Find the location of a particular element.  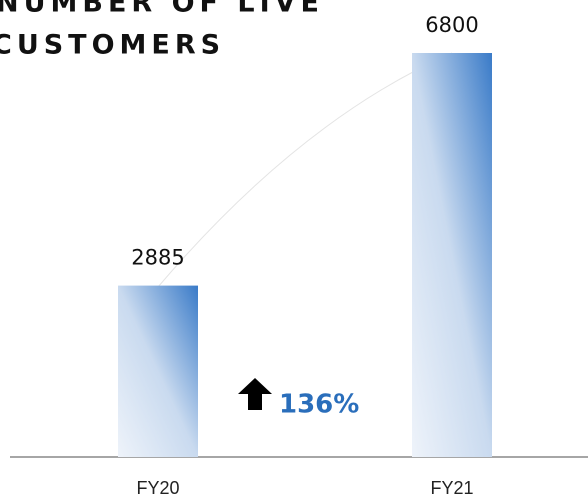

value-label: 6800 is located at coordinates (451, 25).